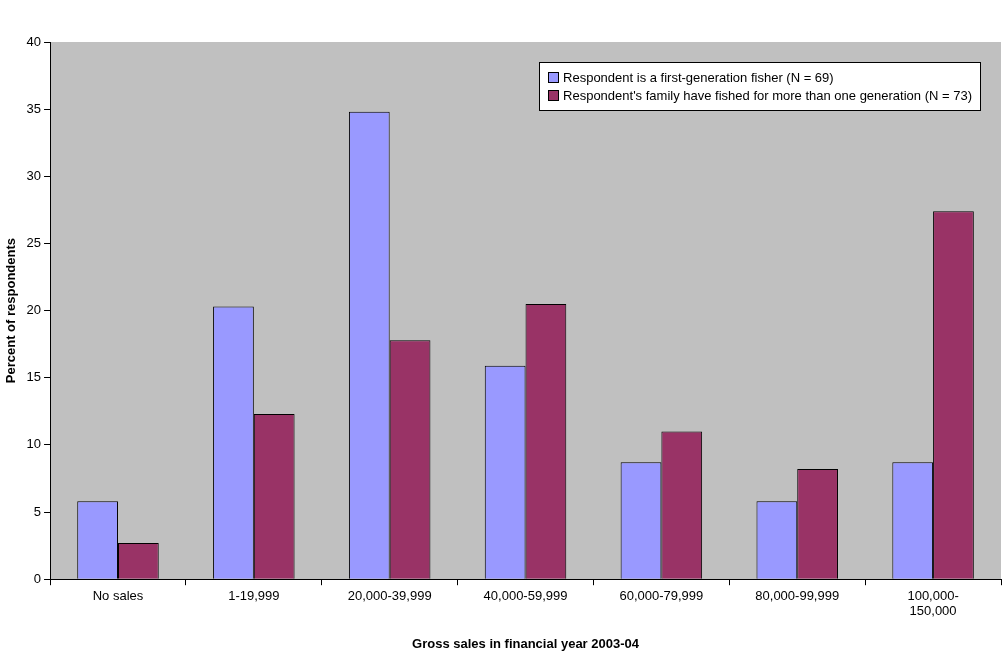 Image resolution: width=1002 pixels, height=656 pixels. What do you see at coordinates (933, 603) in the screenshot?
I see `x-tick-label: 100,000-150,000` at bounding box center [933, 603].